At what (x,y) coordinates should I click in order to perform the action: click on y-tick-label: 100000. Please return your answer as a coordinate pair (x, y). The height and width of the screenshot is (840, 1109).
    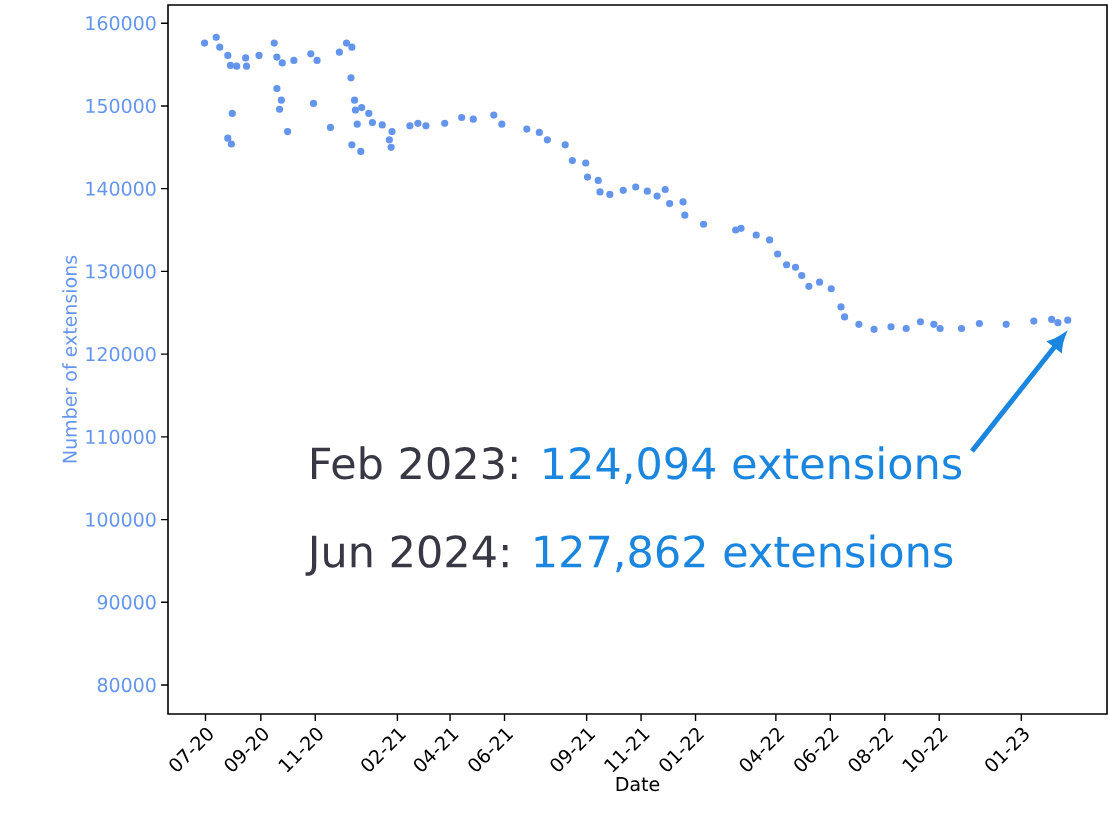
    Looking at the image, I should click on (121, 519).